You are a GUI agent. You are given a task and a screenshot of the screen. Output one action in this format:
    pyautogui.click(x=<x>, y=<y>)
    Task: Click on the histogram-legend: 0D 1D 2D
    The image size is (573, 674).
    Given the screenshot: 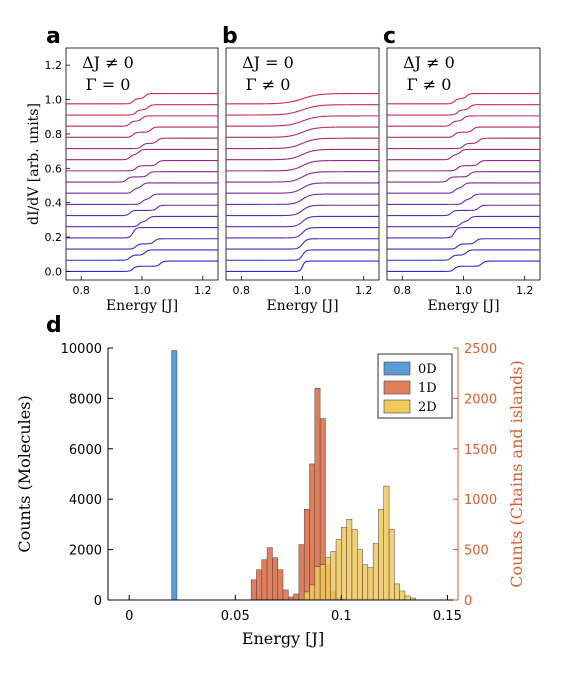 What is the action you would take?
    pyautogui.click(x=415, y=386)
    